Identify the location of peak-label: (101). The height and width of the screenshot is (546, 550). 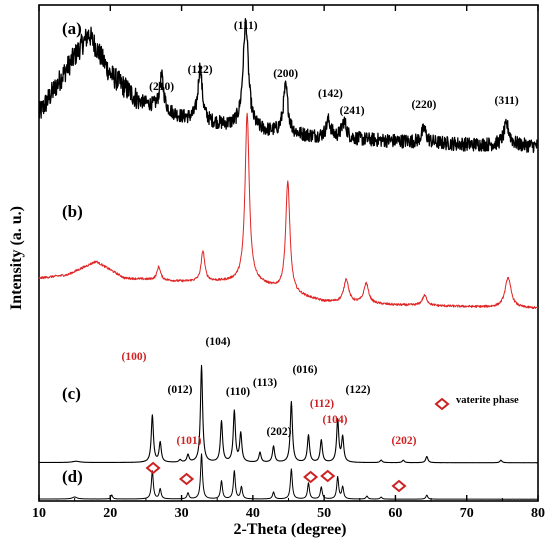
(189, 441).